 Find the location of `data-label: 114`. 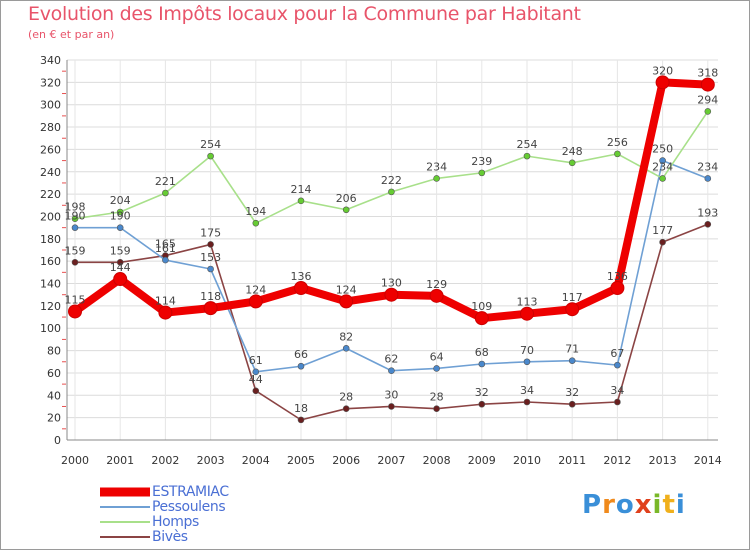

data-label: 114 is located at coordinates (165, 301).